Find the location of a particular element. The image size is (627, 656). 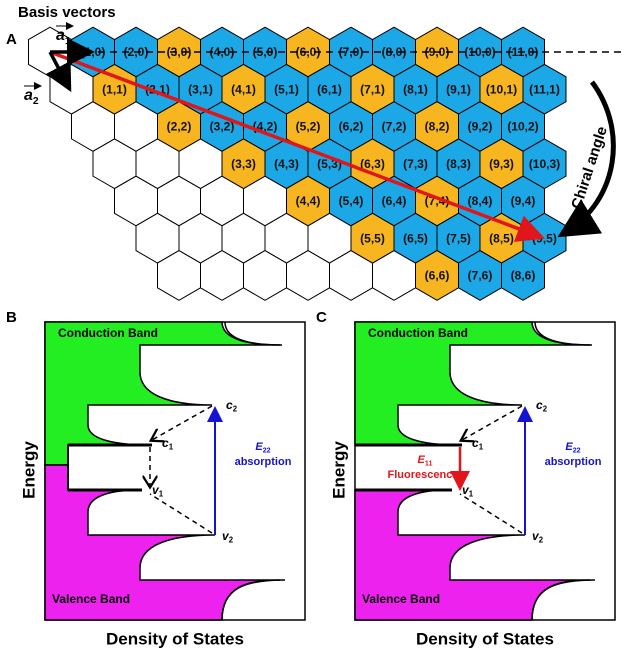

basis-vector-a2 is located at coordinates (58, 72).